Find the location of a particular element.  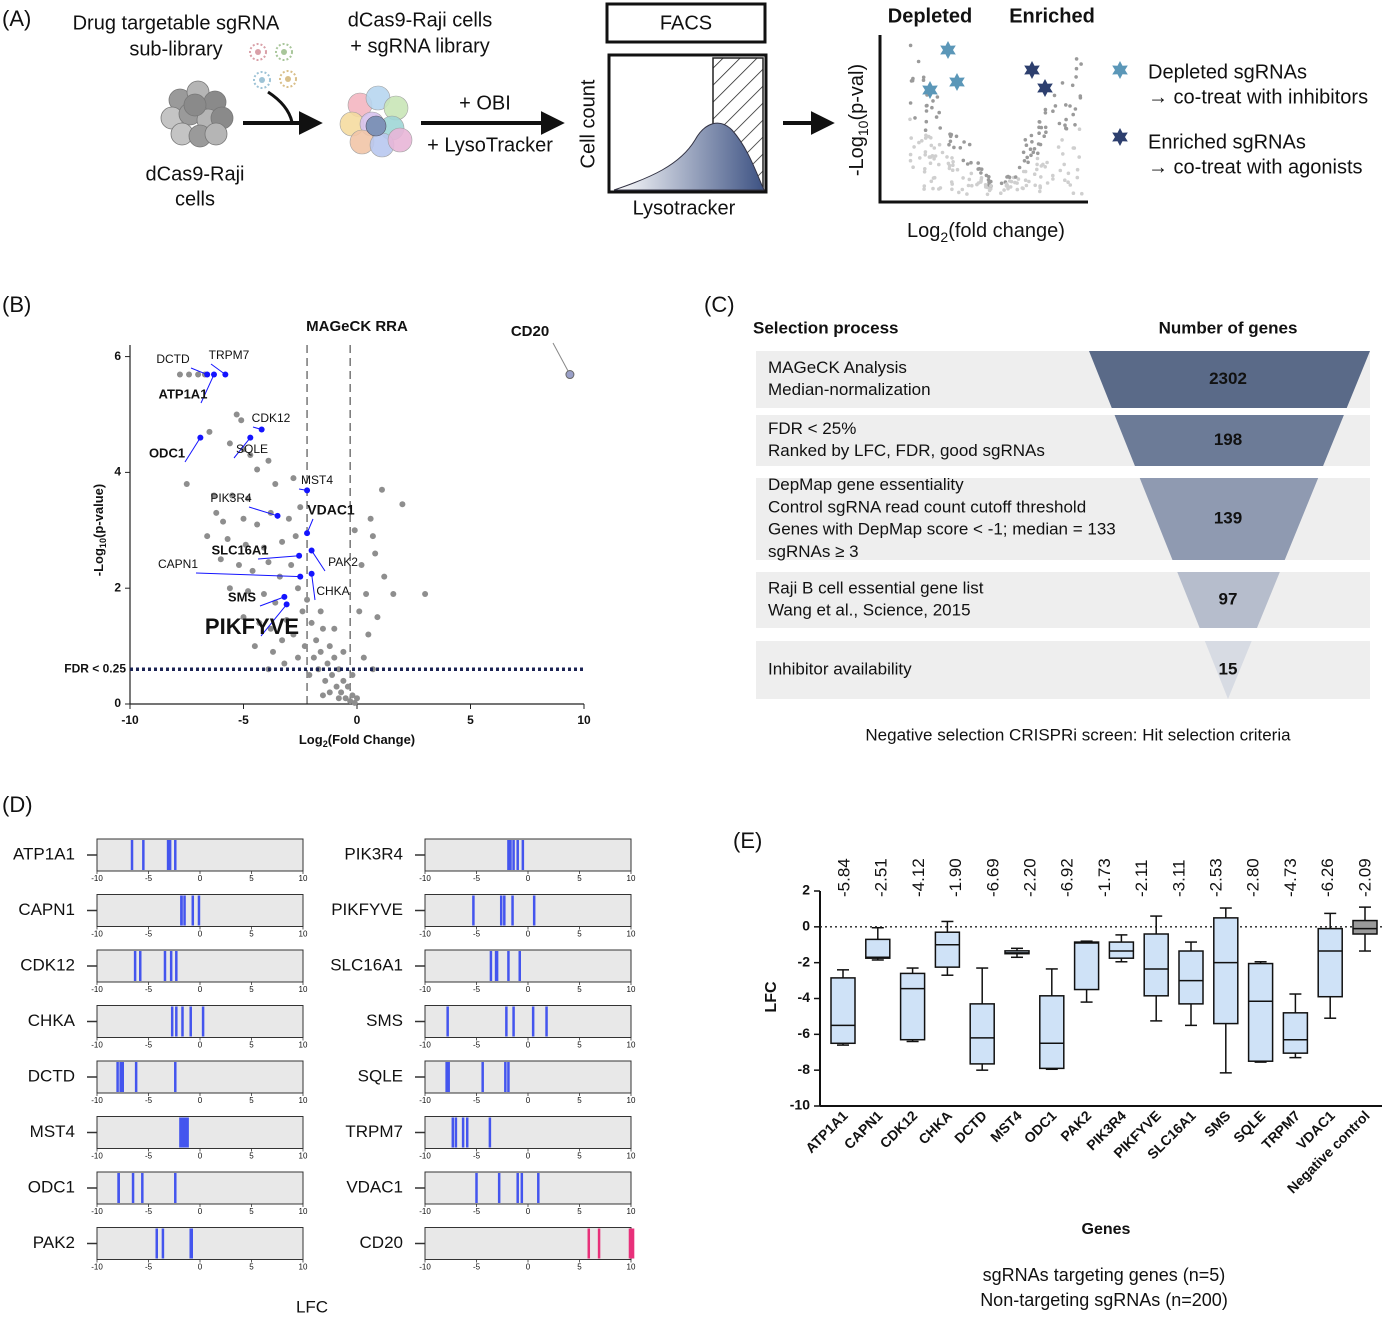

library-text: Drug targetable sgRNA is located at coordinates (176, 23).